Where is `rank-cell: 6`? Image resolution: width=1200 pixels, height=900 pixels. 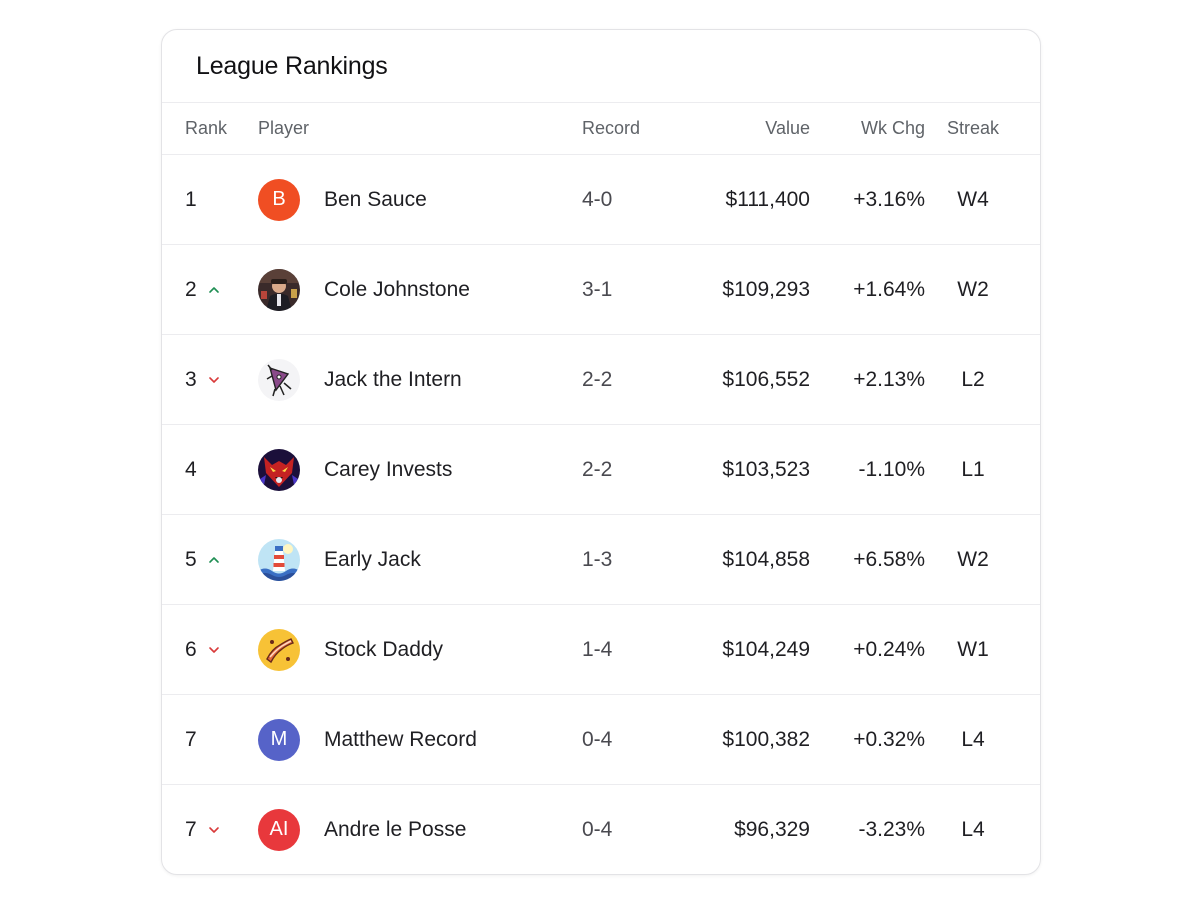
rank-cell: 6 is located at coordinates (220, 649).